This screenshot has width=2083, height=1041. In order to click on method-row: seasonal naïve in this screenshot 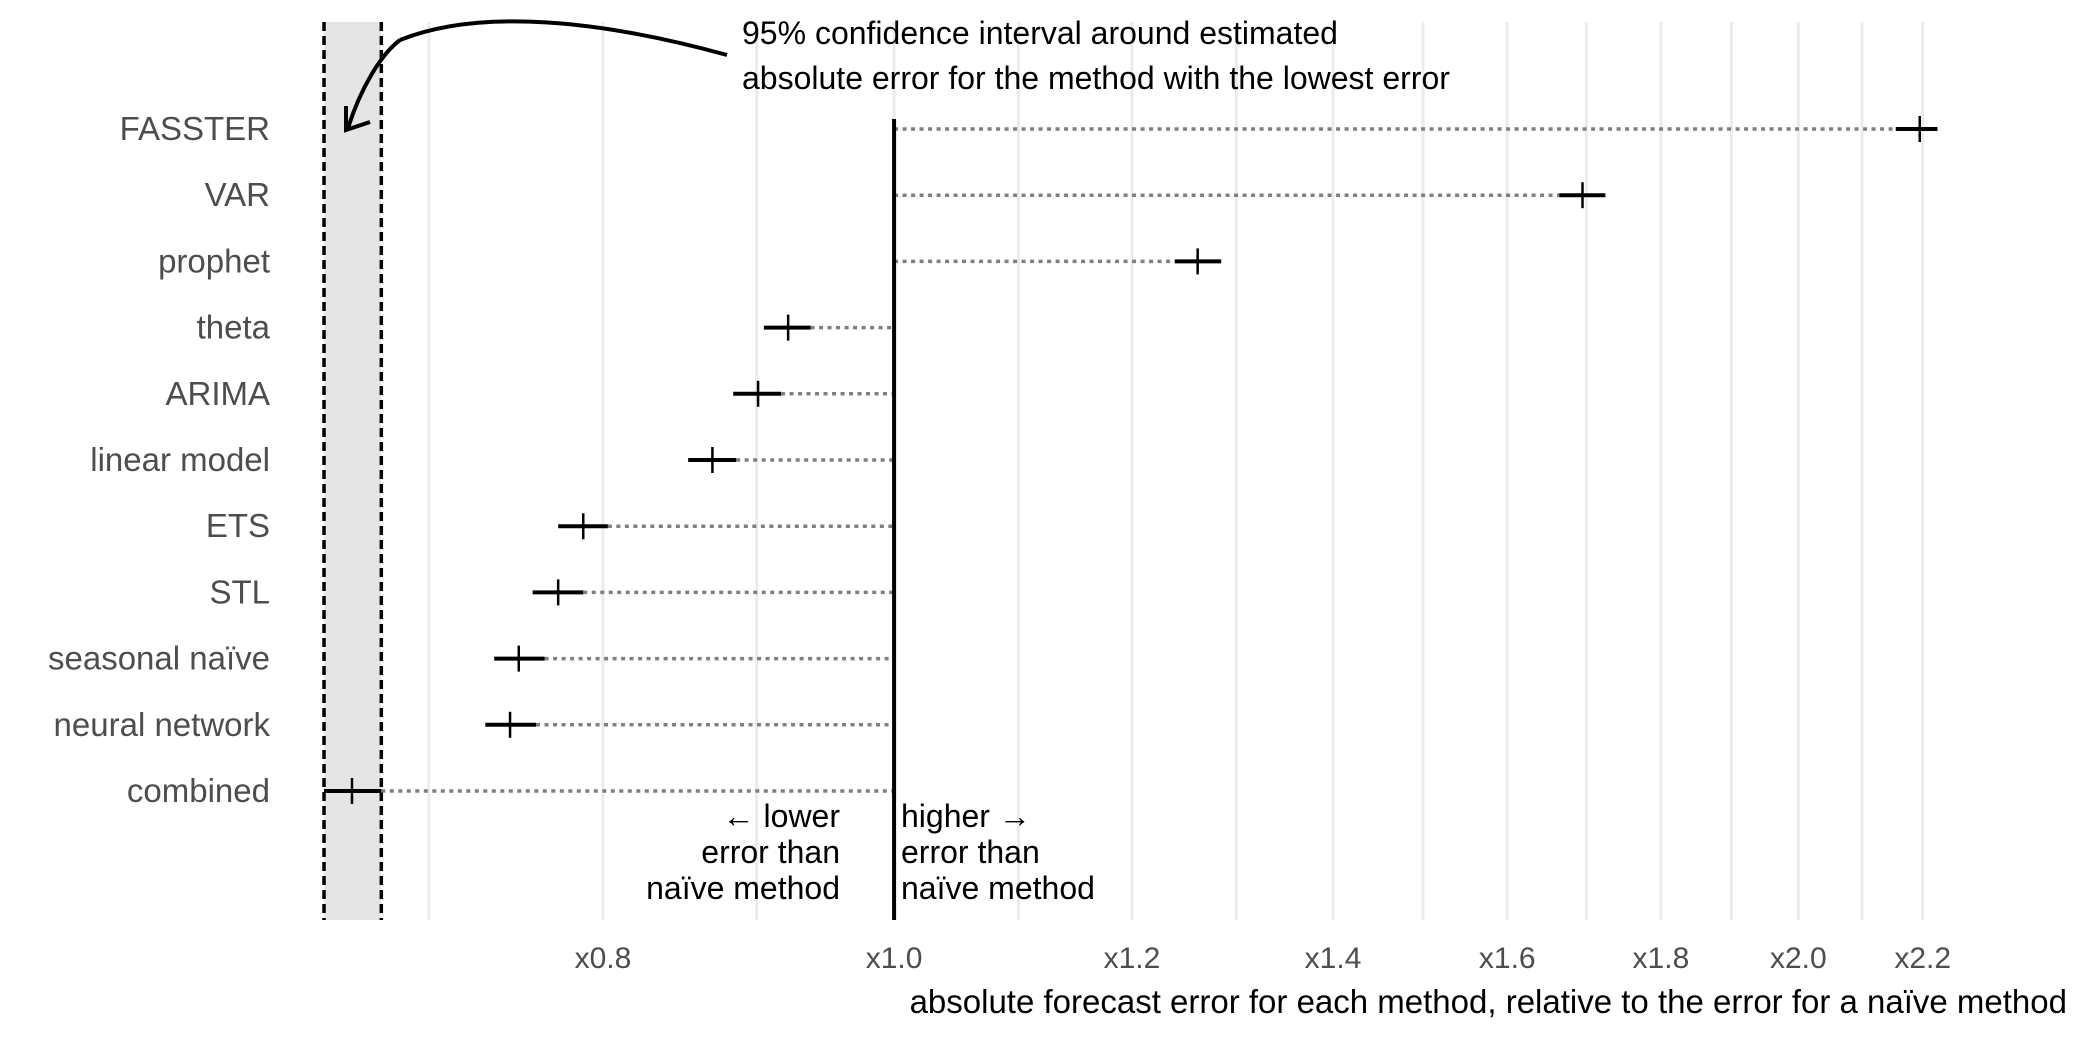, I will do `click(471, 658)`.